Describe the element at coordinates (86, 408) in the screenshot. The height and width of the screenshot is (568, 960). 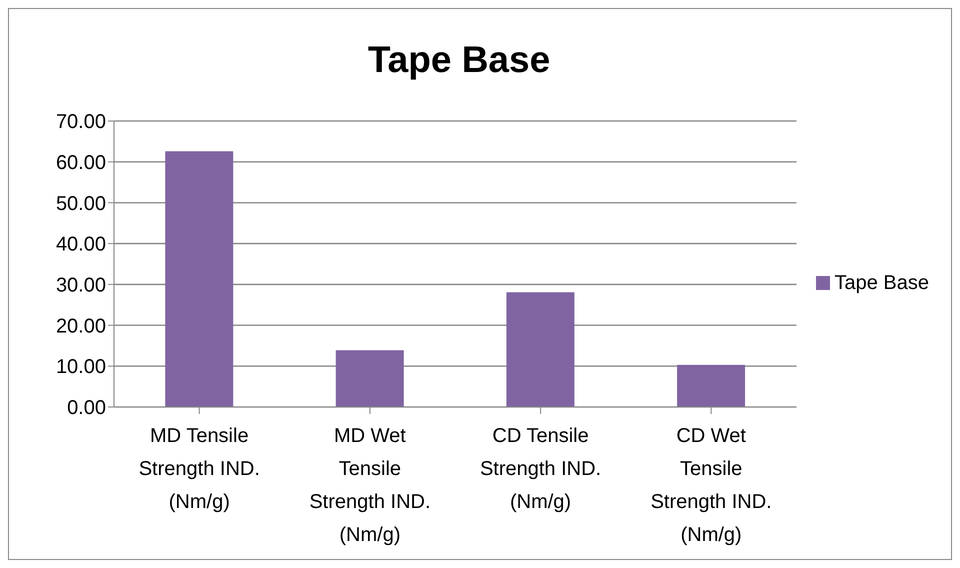
I see `y-tick-label: 0.00` at that location.